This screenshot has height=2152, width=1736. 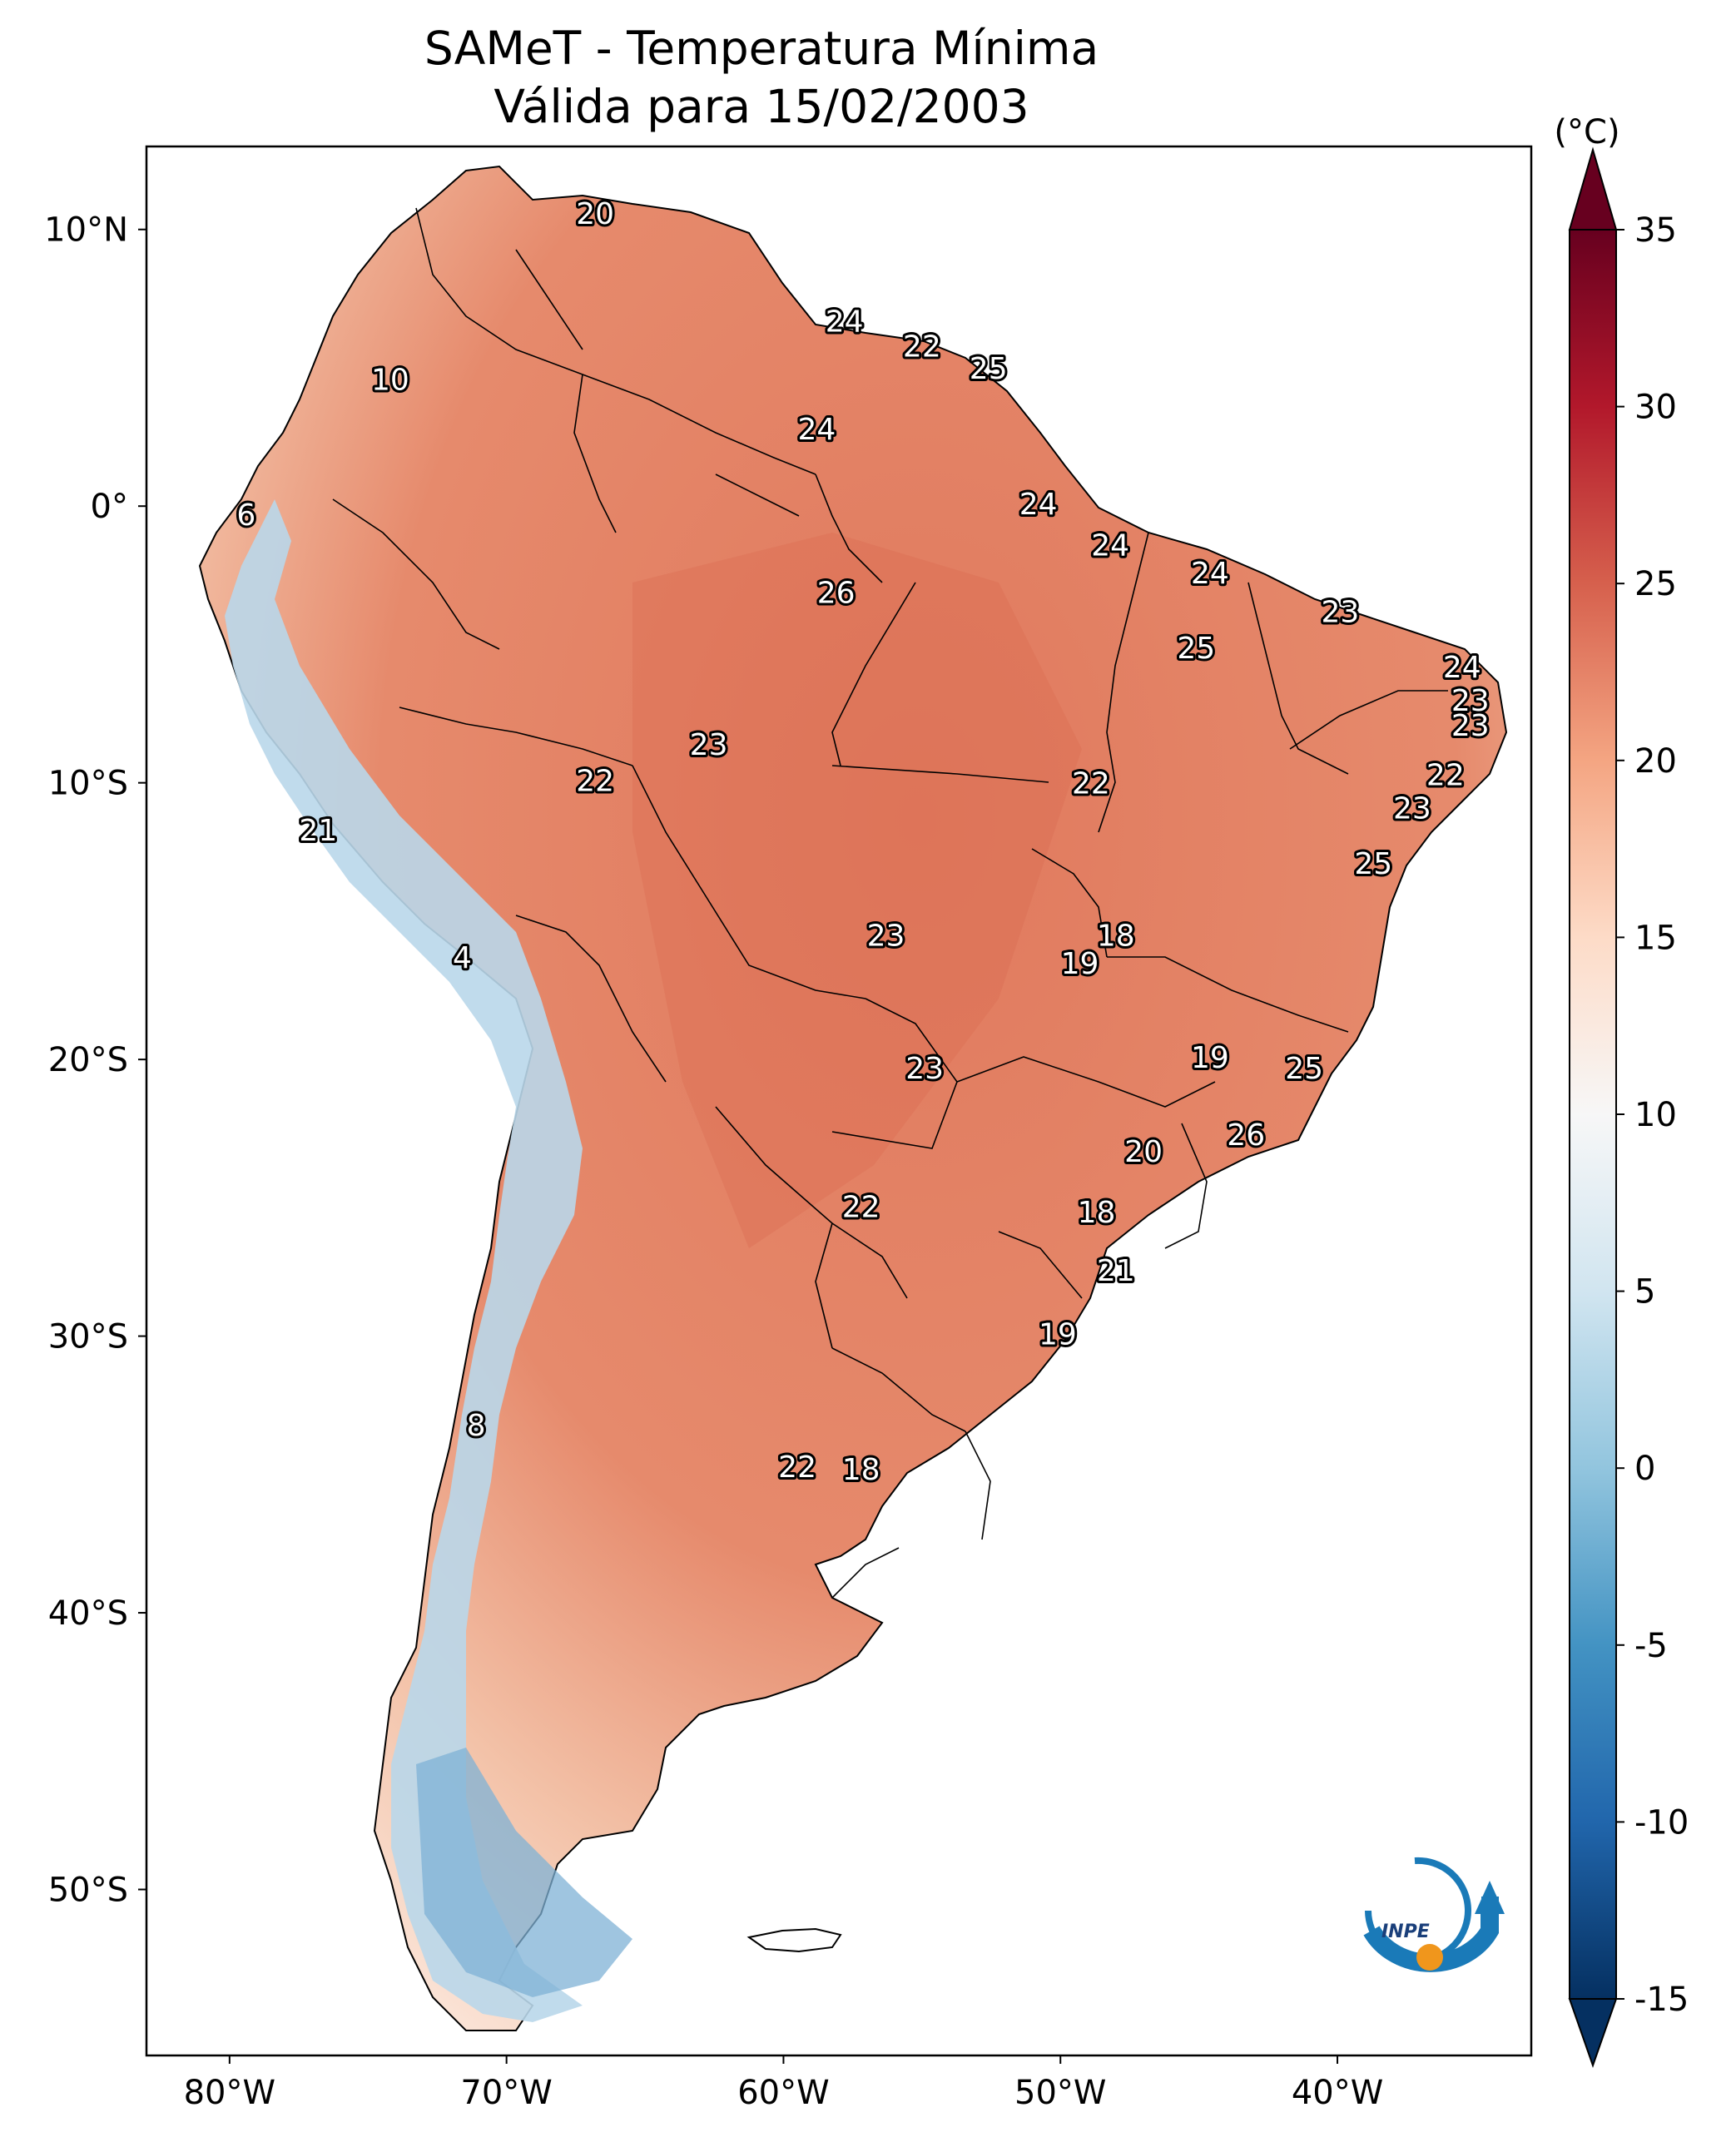 I want to click on colorbar-tick-label: 30, so click(x=1656, y=408).